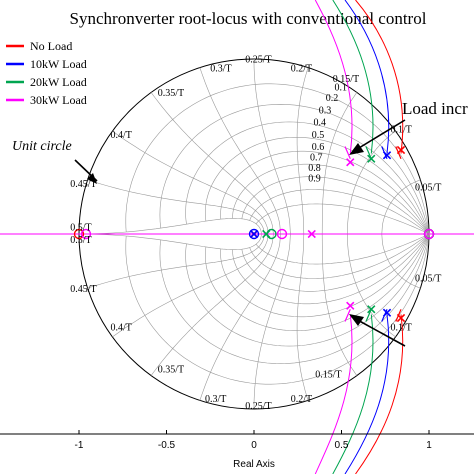 The height and width of the screenshot is (474, 474). Describe the element at coordinates (79, 445) in the screenshot. I see `x-tick-label: -1` at that location.